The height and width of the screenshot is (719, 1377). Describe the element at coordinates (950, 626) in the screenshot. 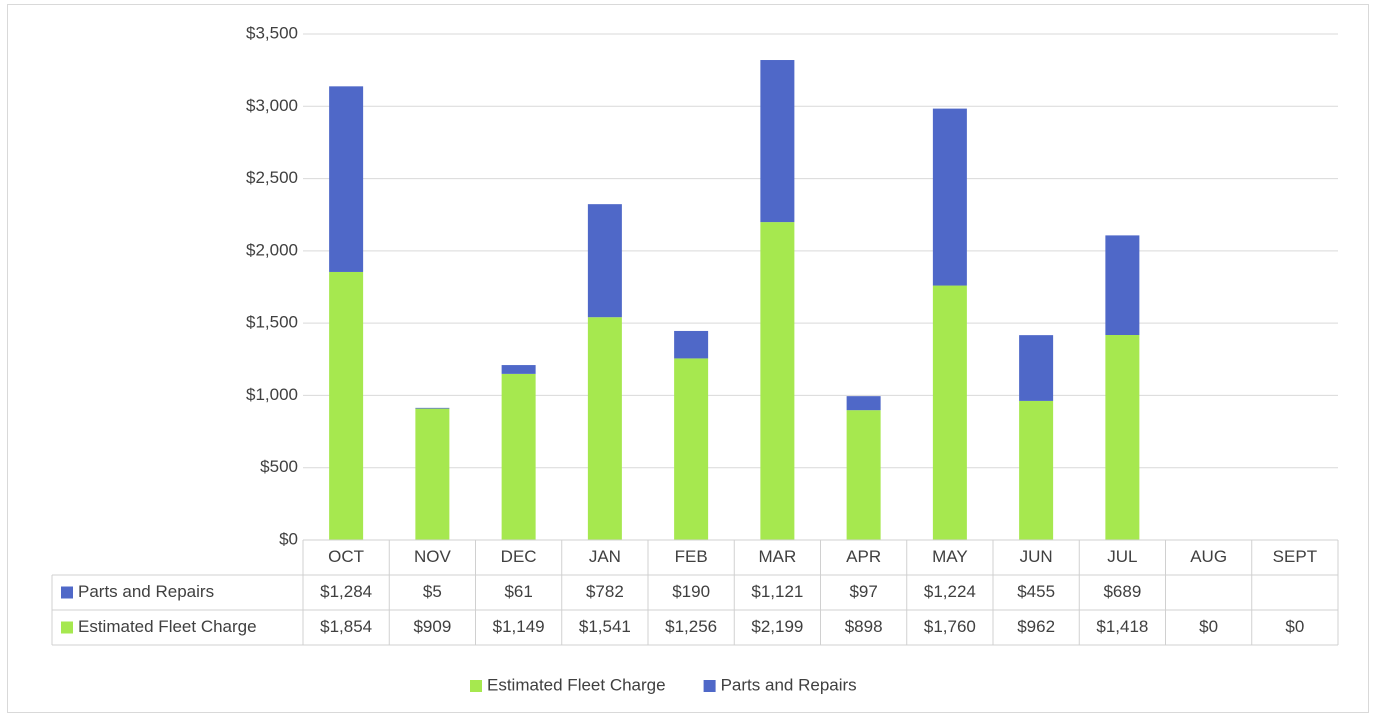

I see `table-cell: $1,760` at that location.